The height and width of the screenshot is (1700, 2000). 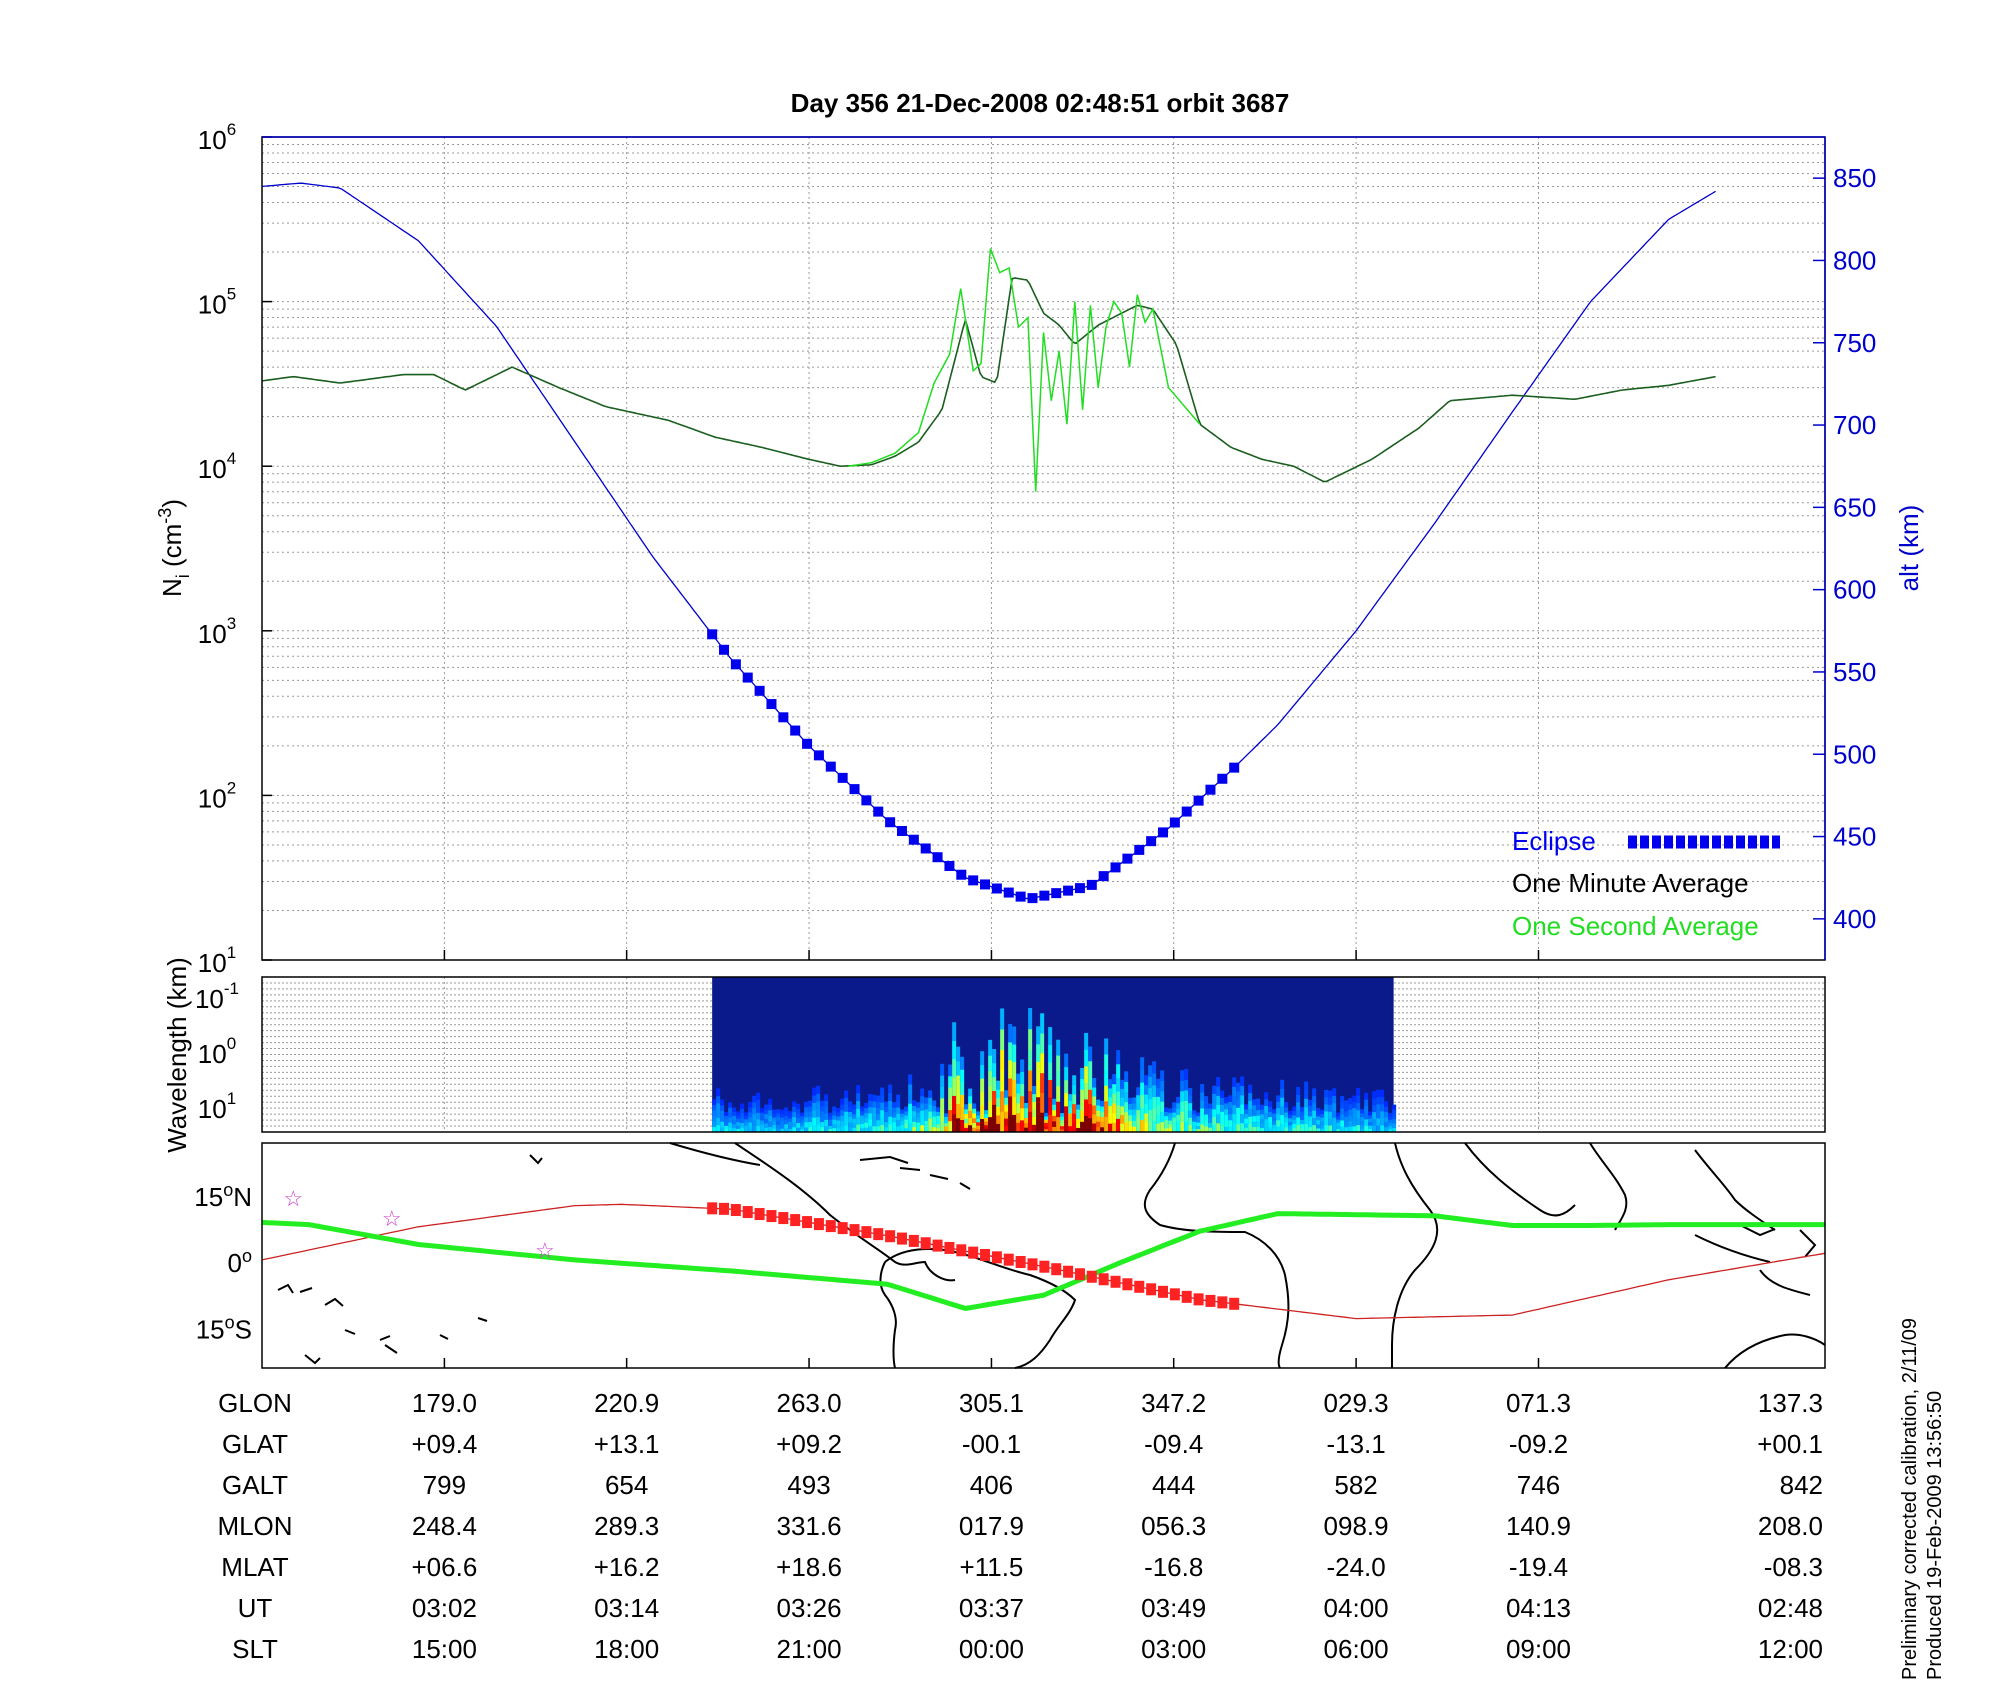 I want to click on ephemeris-cell: 03:00, so click(x=1173, y=1649).